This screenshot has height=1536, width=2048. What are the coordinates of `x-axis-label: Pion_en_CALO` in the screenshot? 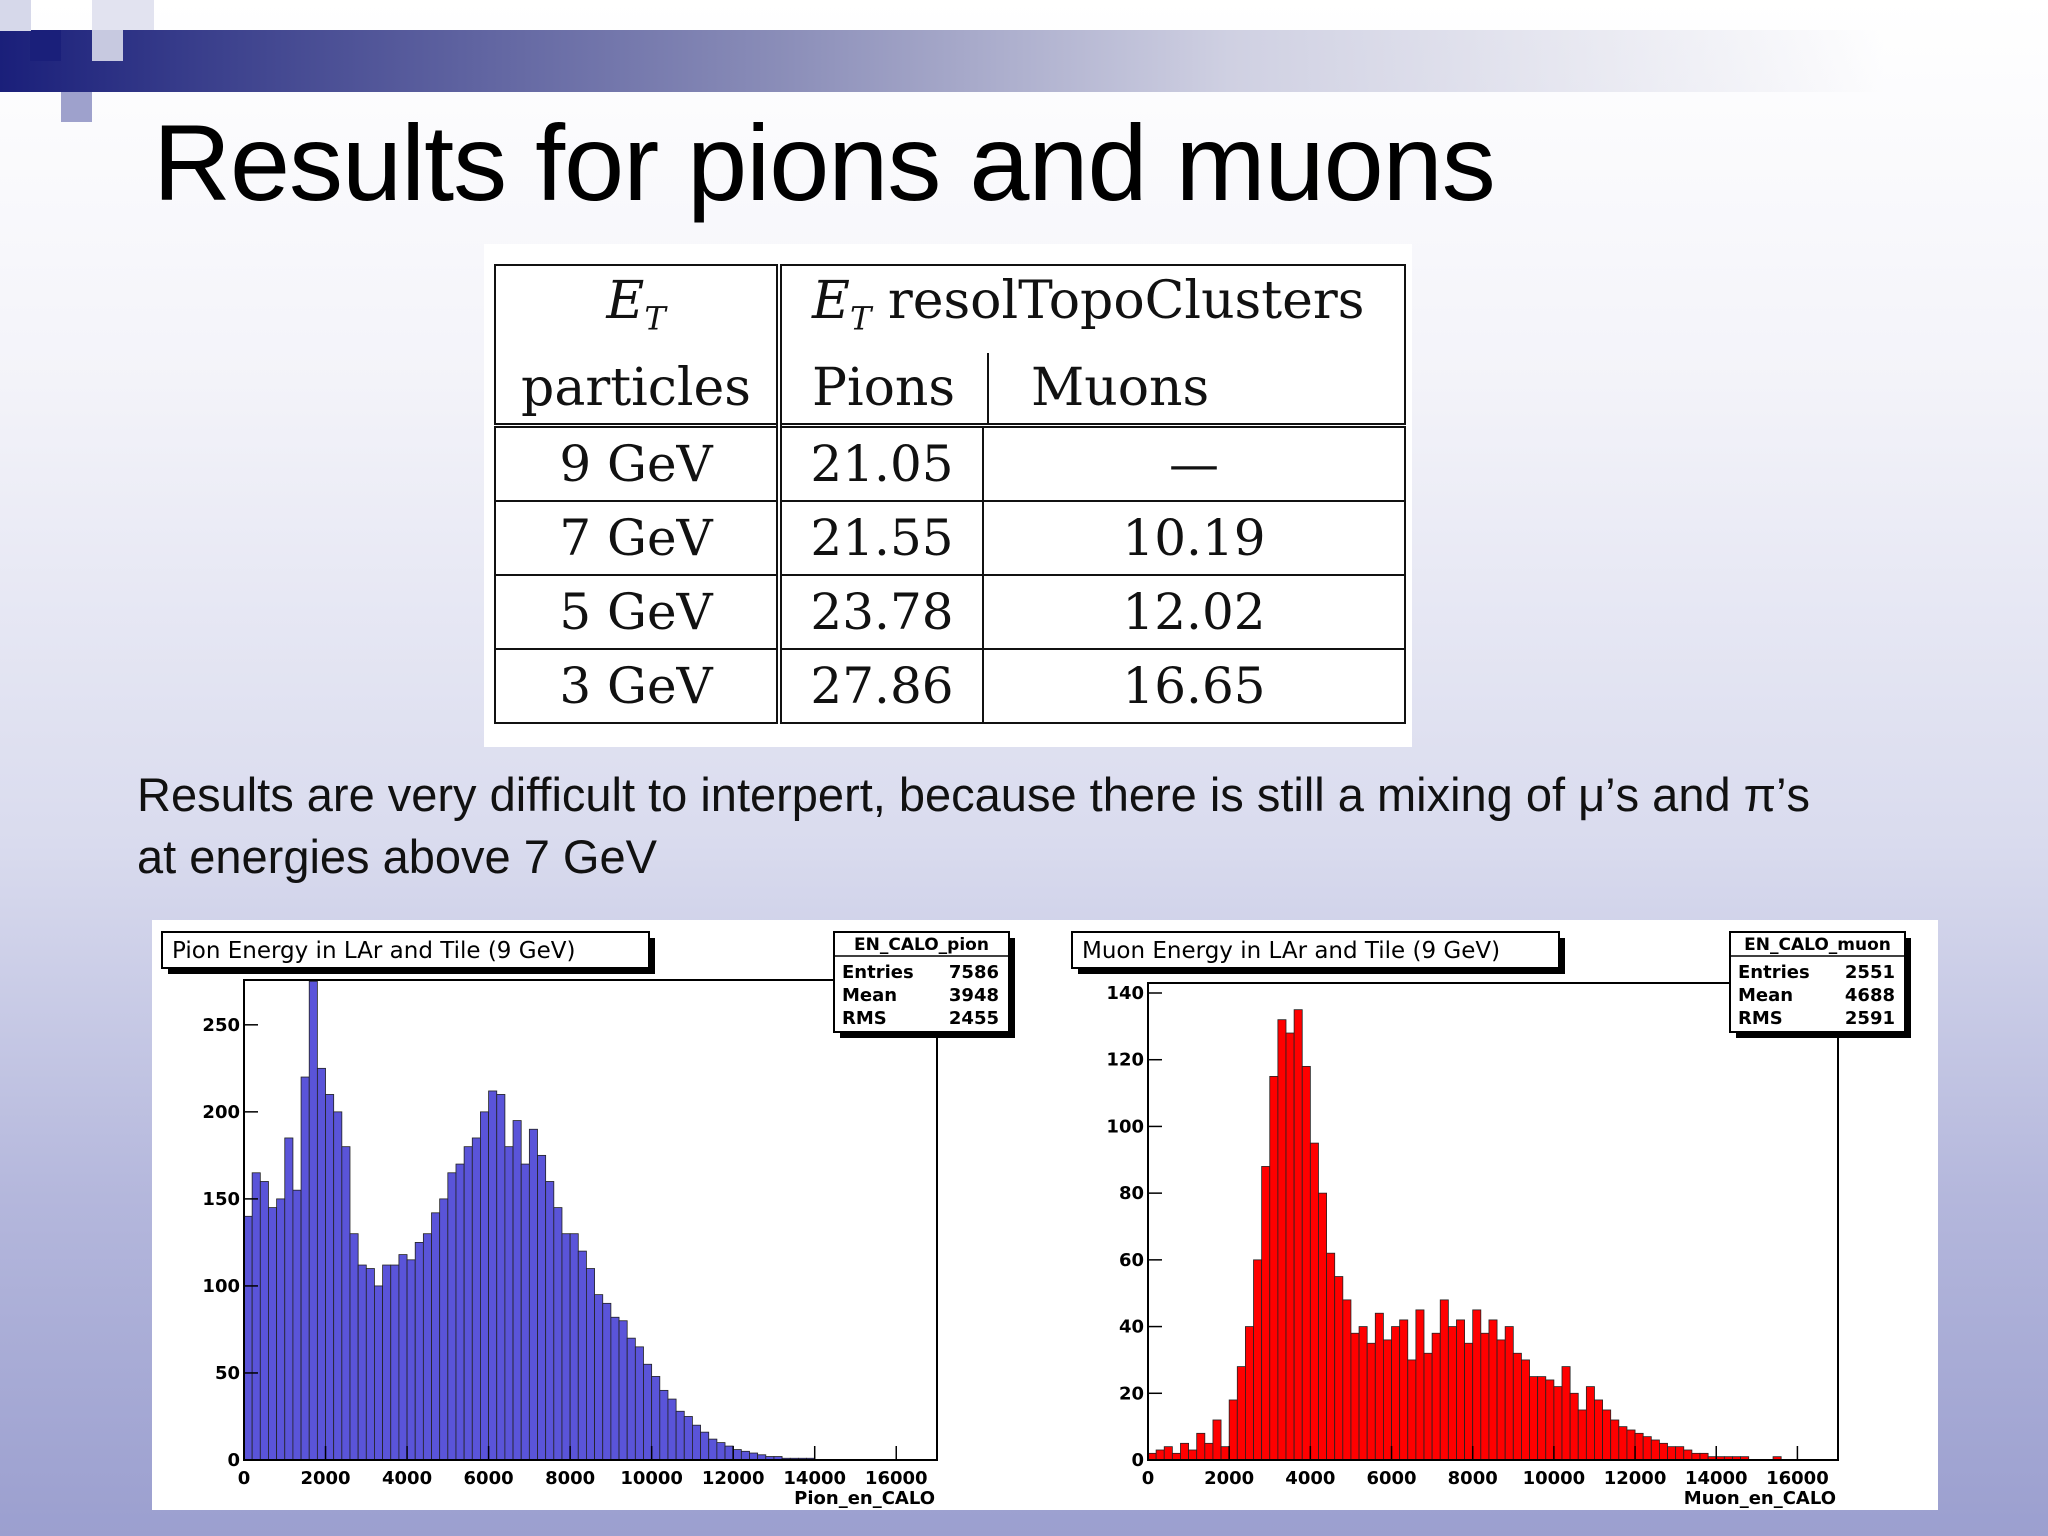 It's located at (864, 1498).